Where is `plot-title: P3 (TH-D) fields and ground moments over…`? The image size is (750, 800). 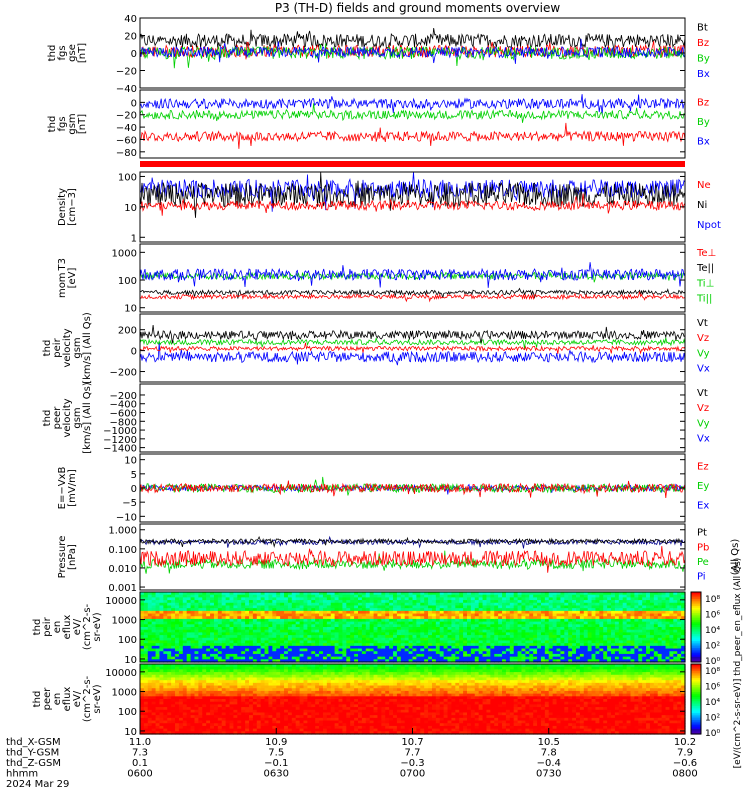
plot-title: P3 (TH-D) fields and ground moments over… is located at coordinates (417, 8).